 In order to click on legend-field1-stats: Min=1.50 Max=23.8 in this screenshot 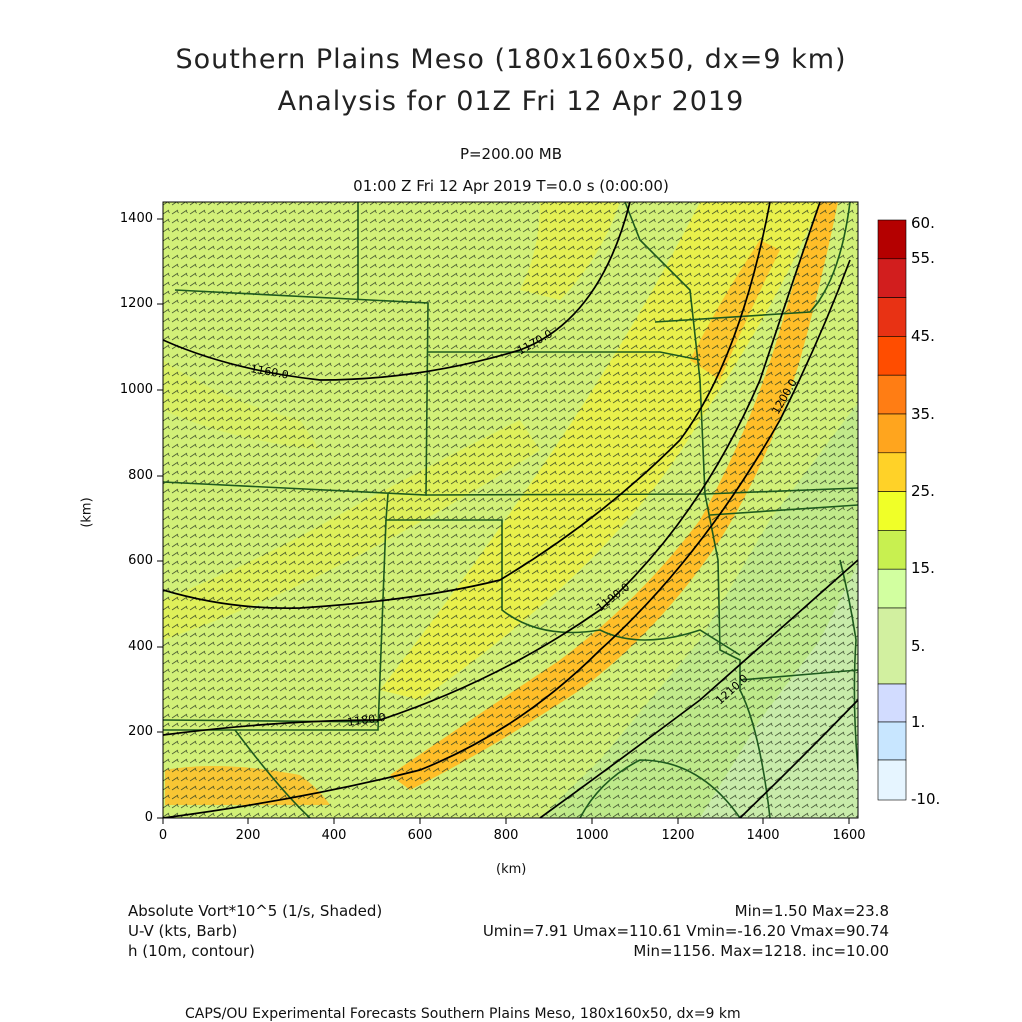, I will do `click(811, 911)`.